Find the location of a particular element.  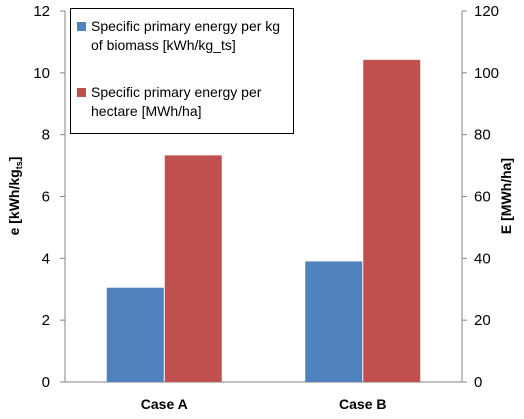

bar-case-a-per-hectare is located at coordinates (193, 268).